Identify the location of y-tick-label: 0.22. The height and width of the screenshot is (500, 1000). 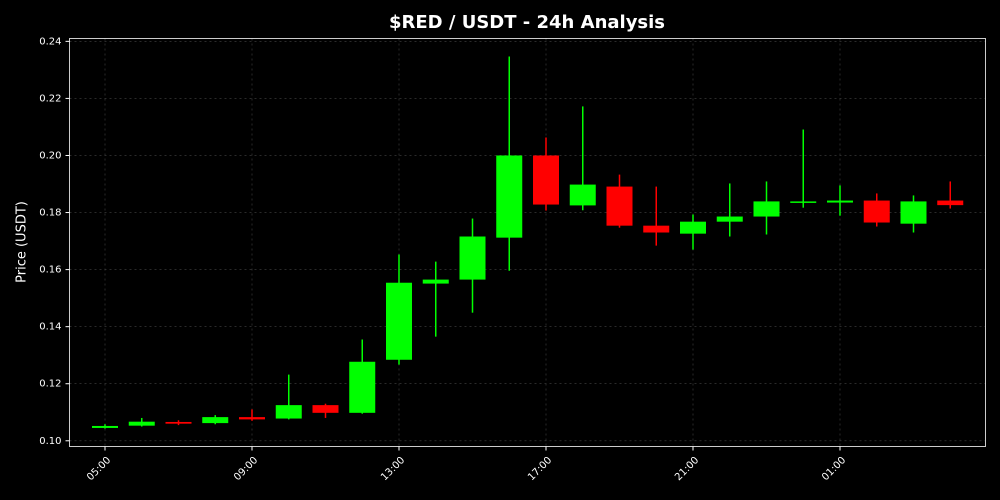
(50, 98).